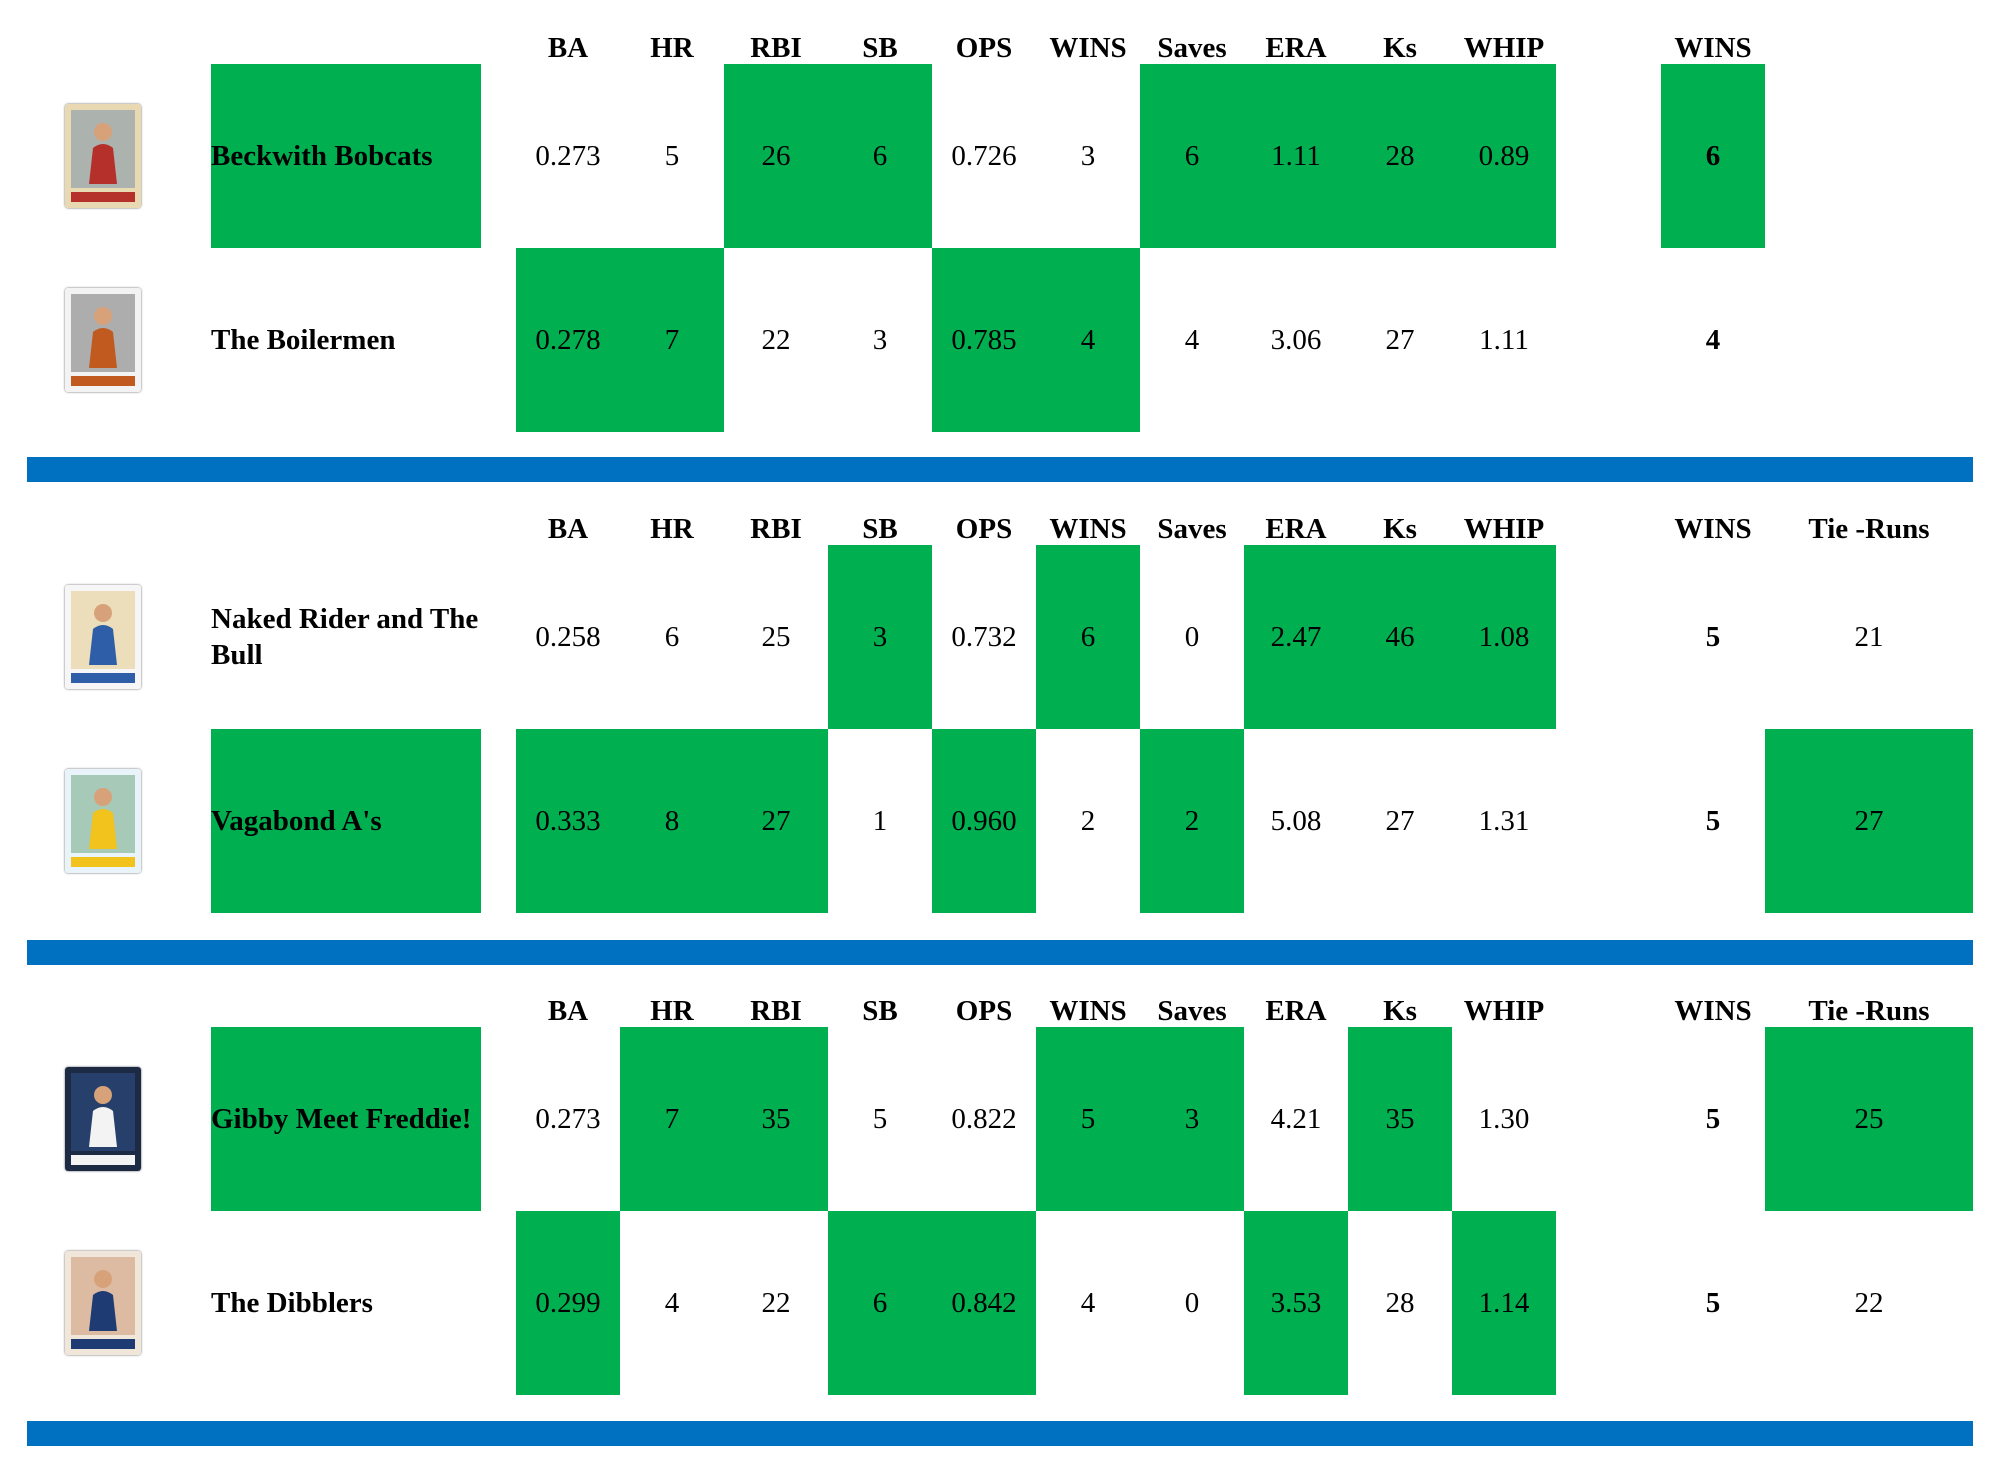 This screenshot has height=1457, width=2000. What do you see at coordinates (1869, 636) in the screenshot?
I see `tie-runs-cell: 21` at bounding box center [1869, 636].